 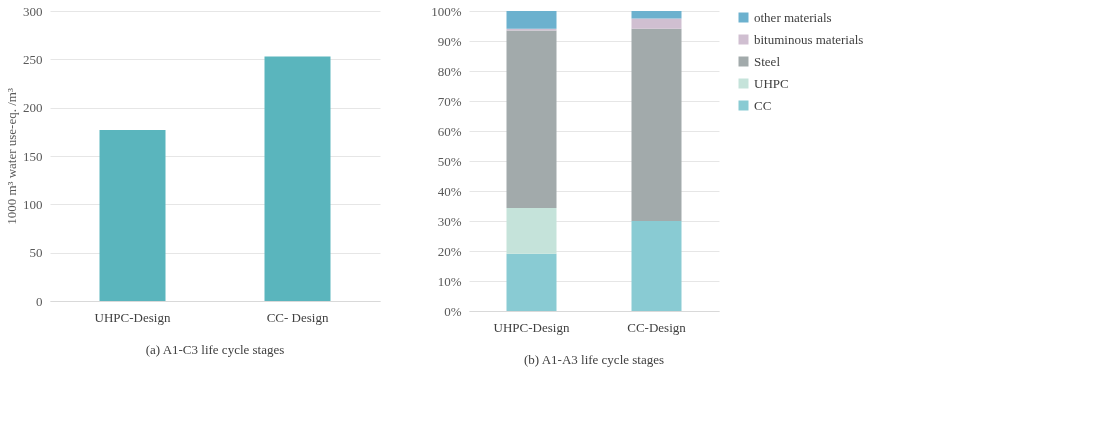 What do you see at coordinates (449, 251) in the screenshot?
I see `y-tick-label: 20%` at bounding box center [449, 251].